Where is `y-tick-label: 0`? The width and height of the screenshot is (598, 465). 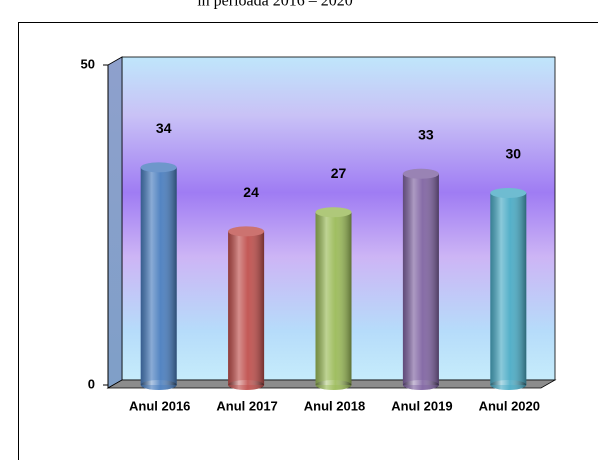
y-tick-label: 0 is located at coordinates (91, 383).